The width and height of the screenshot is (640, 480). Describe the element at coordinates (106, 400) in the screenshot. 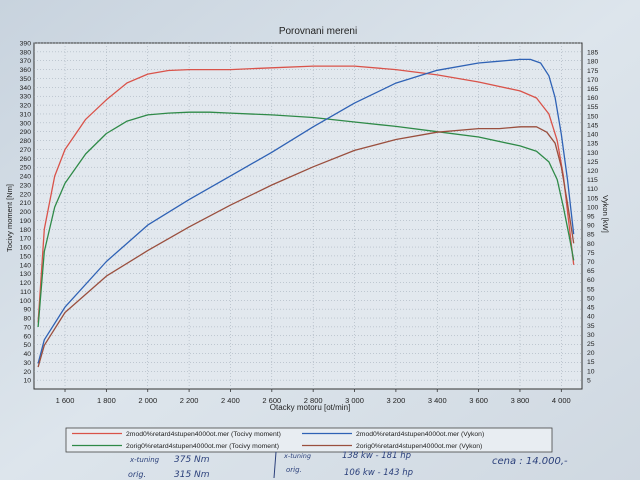

I see `x-tick-label-1: 1 800` at that location.